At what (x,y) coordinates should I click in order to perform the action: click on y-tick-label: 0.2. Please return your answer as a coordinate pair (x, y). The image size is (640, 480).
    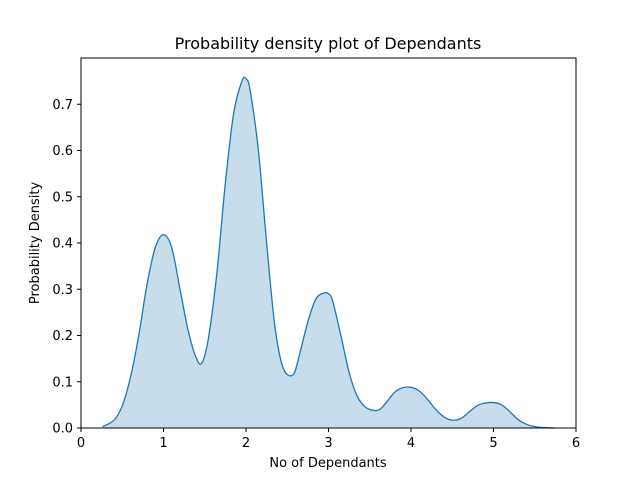
    Looking at the image, I should click on (62, 336).